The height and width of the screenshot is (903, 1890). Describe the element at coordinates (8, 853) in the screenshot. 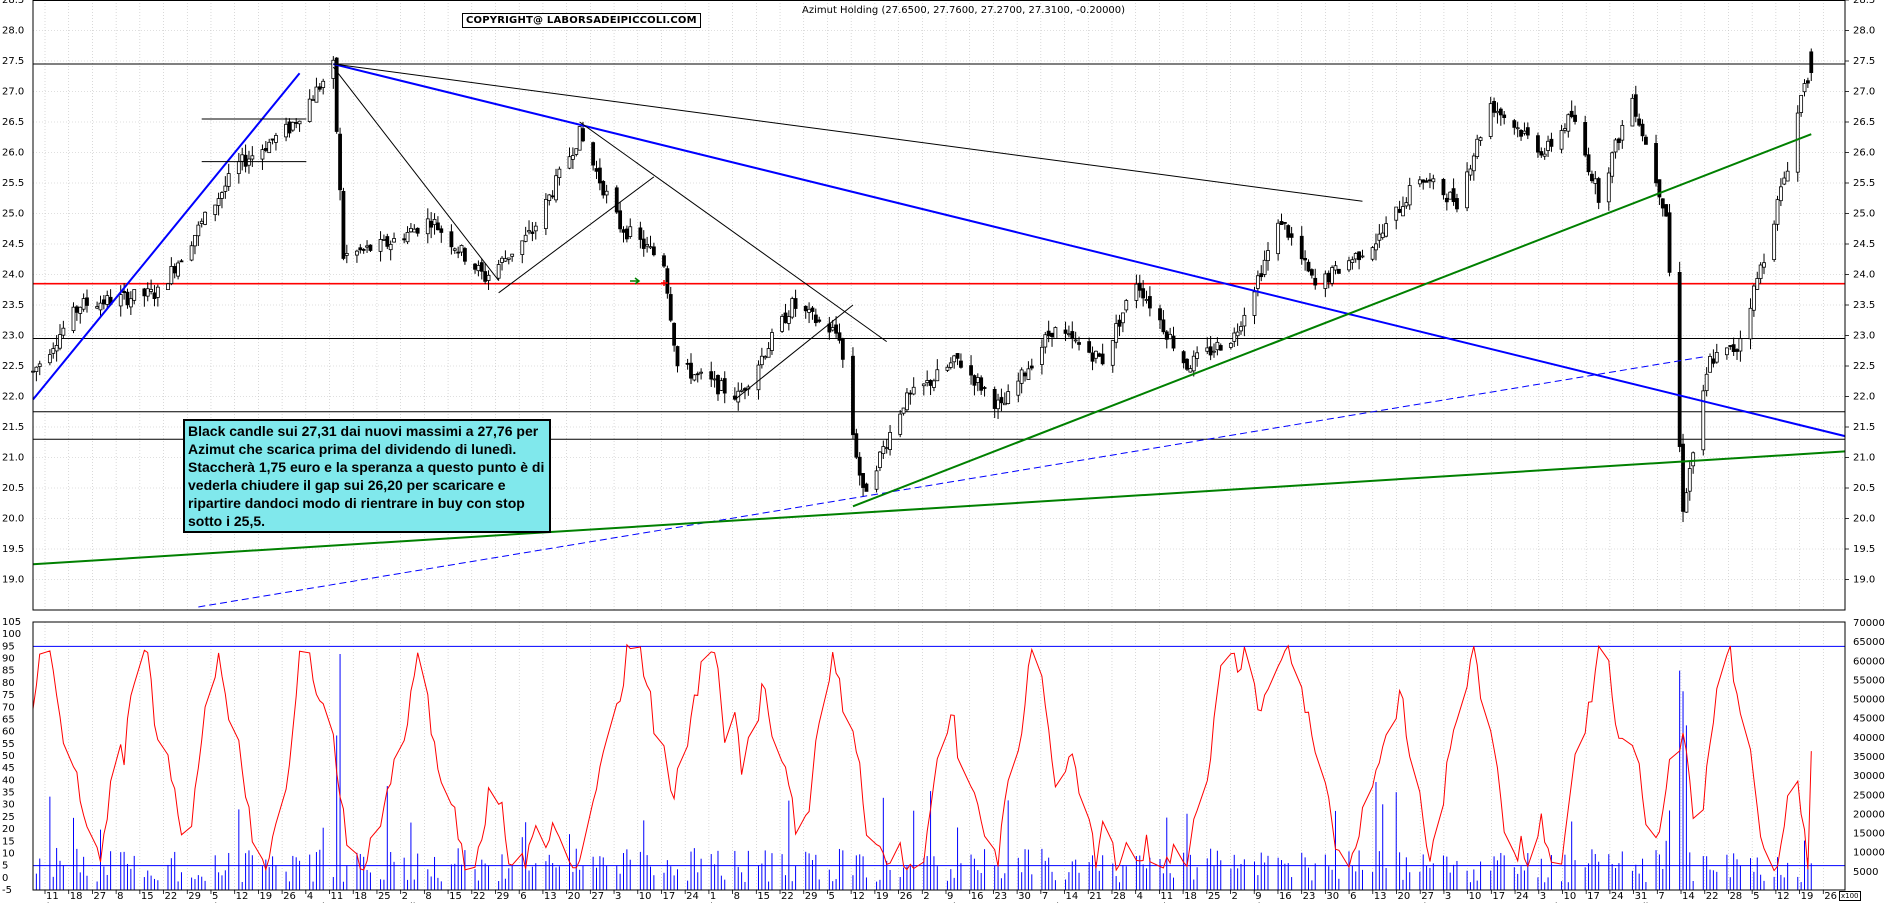

I see `osc-tick-label: 10` at that location.